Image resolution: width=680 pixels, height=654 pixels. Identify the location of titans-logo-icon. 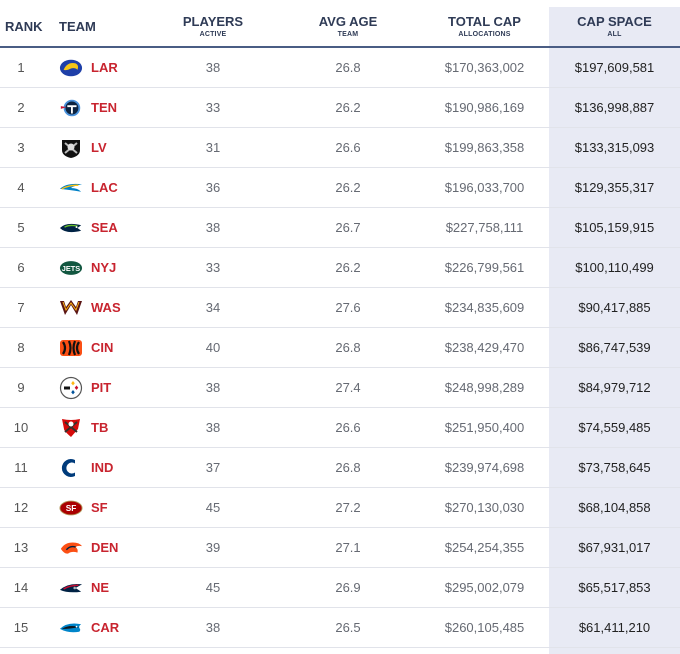
(71, 108).